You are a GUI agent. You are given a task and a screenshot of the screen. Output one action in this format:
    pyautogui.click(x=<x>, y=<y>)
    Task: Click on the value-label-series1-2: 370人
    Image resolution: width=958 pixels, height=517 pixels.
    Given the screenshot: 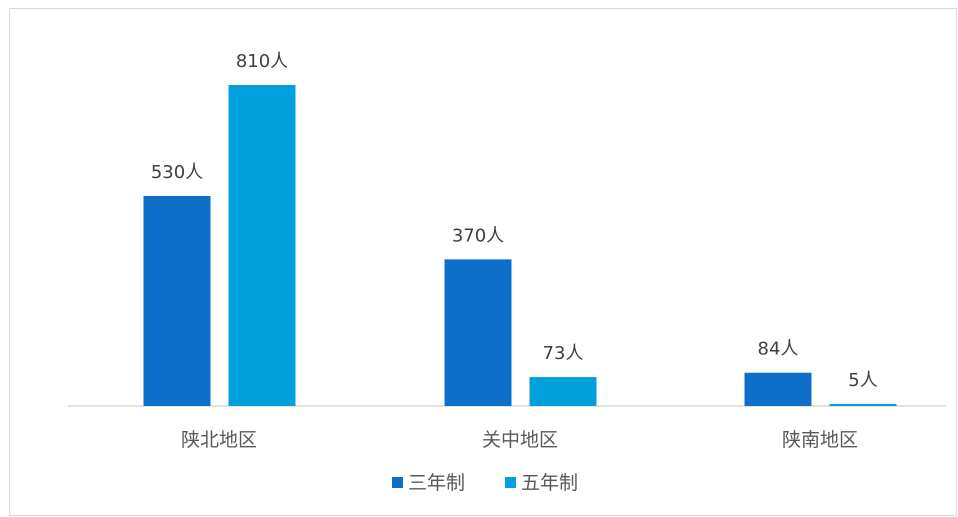 What is the action you would take?
    pyautogui.click(x=478, y=235)
    